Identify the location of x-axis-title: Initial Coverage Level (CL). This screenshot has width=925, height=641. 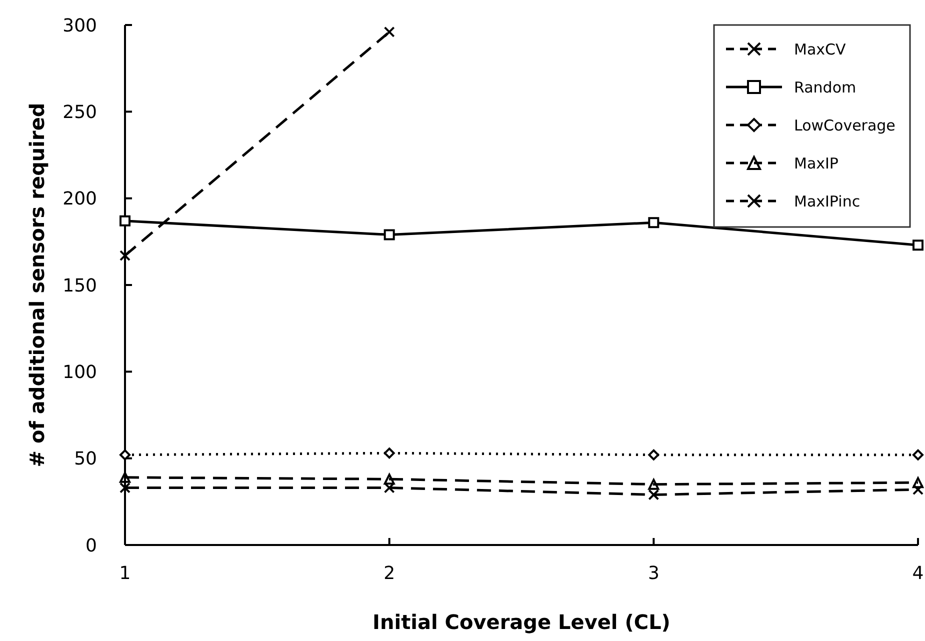
(521, 622).